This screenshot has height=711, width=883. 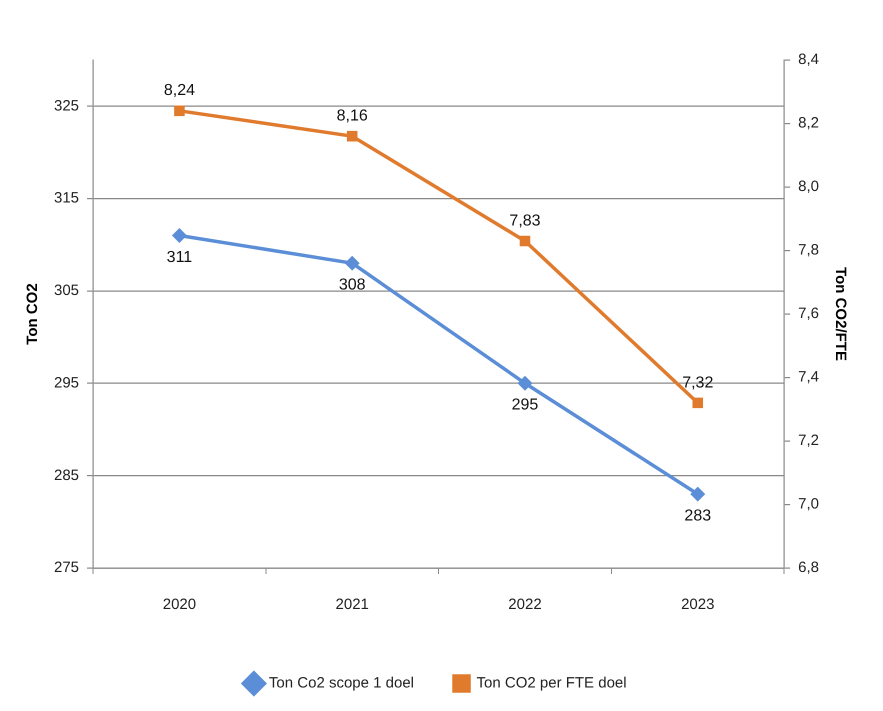 I want to click on x-tick-label: 2022, so click(x=525, y=605).